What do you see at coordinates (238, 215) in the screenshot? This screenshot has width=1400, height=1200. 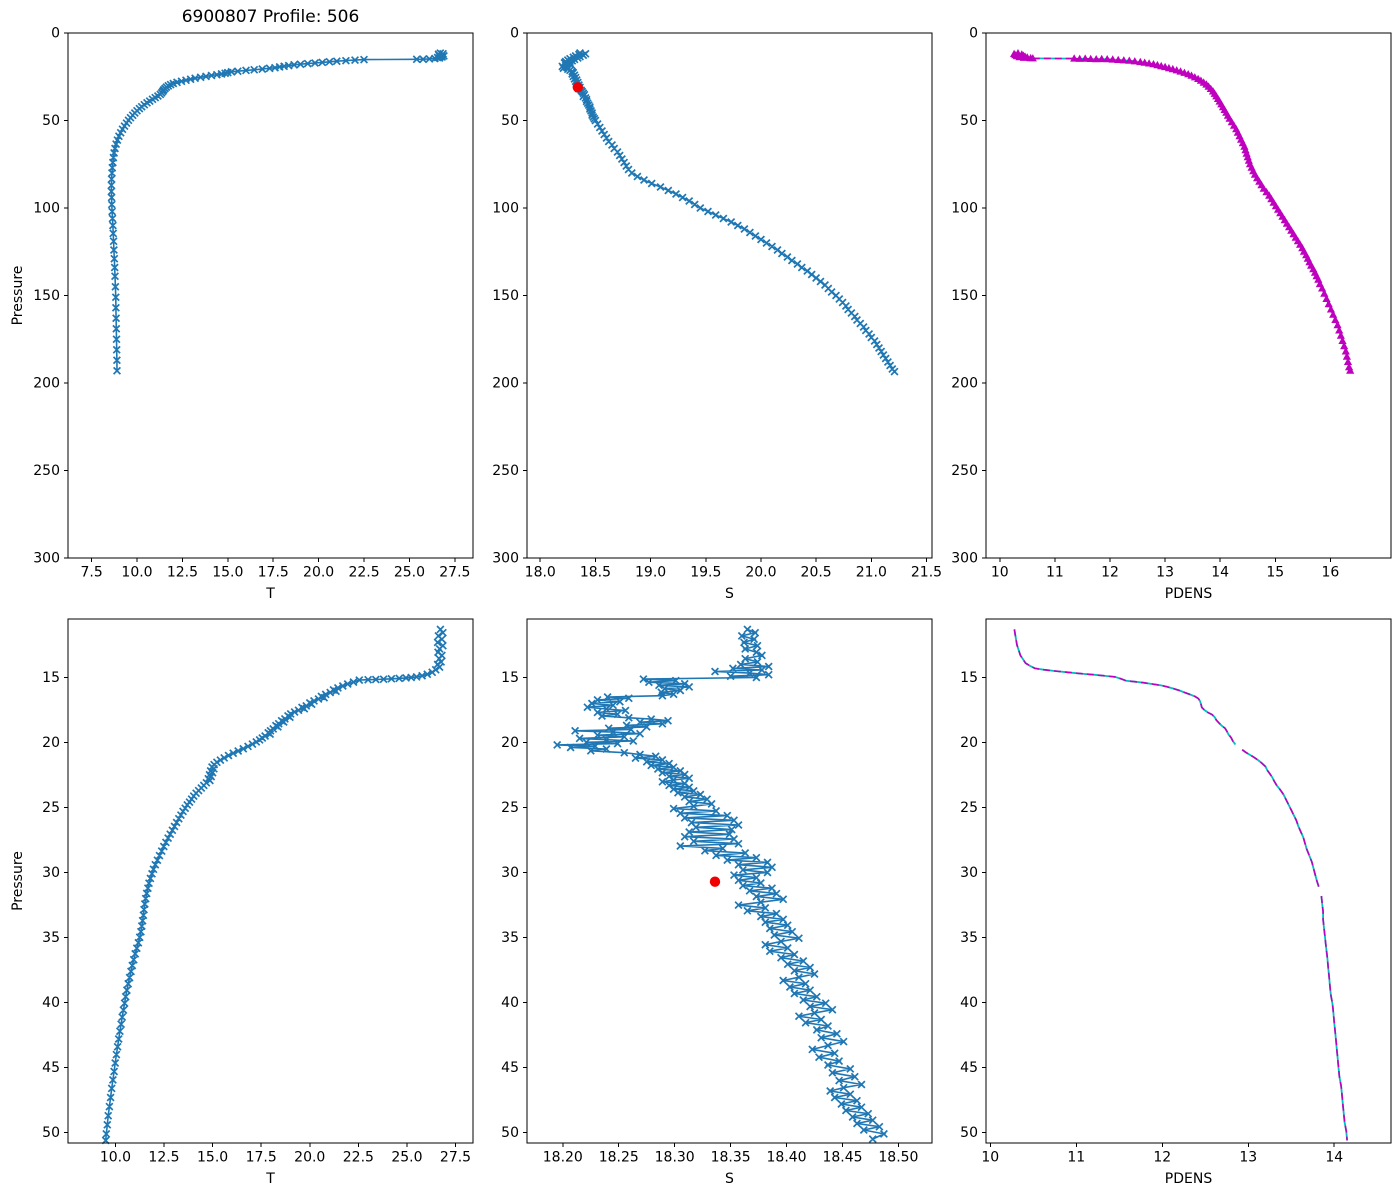 I see `temperature-x-markers` at bounding box center [238, 215].